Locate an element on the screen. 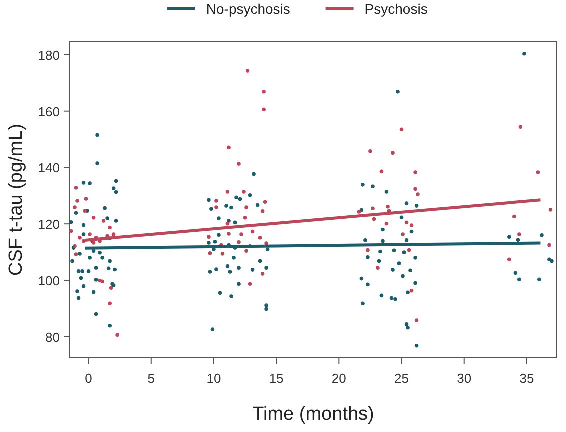 The image size is (566, 432). y-tick-label: 100 is located at coordinates (49, 280).